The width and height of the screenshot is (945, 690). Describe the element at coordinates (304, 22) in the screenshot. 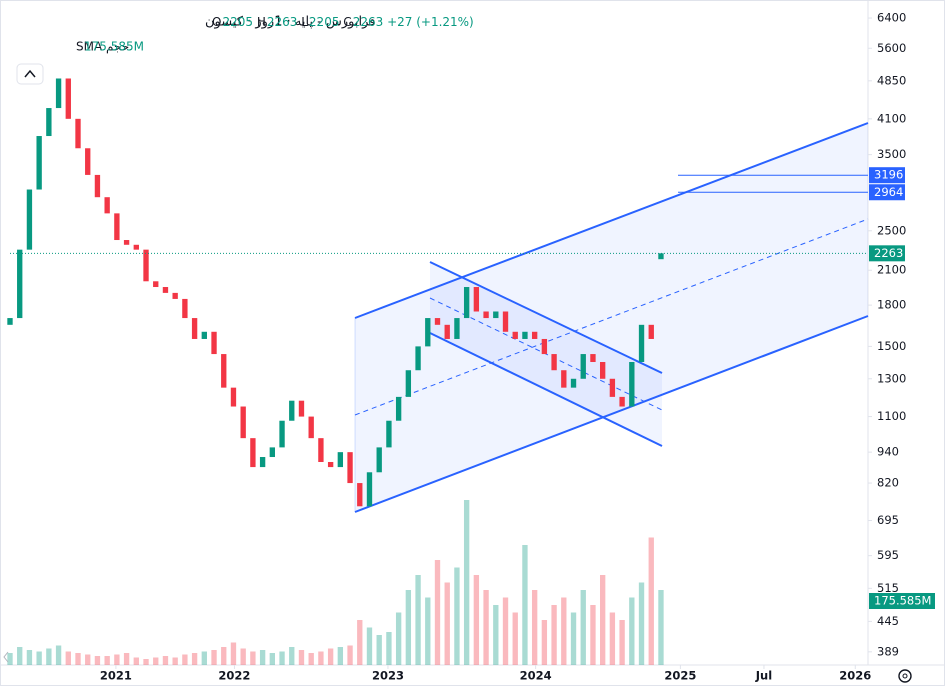

I see `ohlc-label: L` at that location.